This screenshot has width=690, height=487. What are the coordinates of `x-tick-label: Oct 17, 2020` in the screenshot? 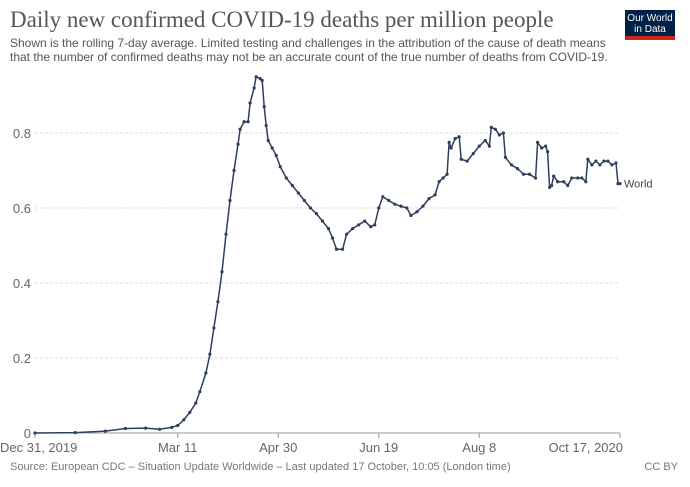 It's located at (586, 447).